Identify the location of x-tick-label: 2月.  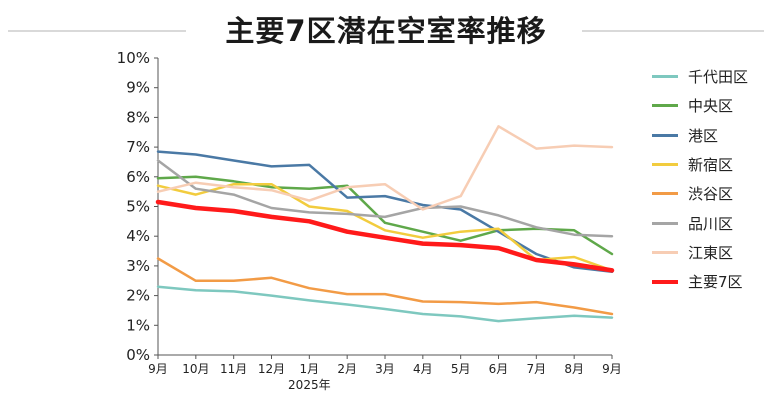
(347, 369).